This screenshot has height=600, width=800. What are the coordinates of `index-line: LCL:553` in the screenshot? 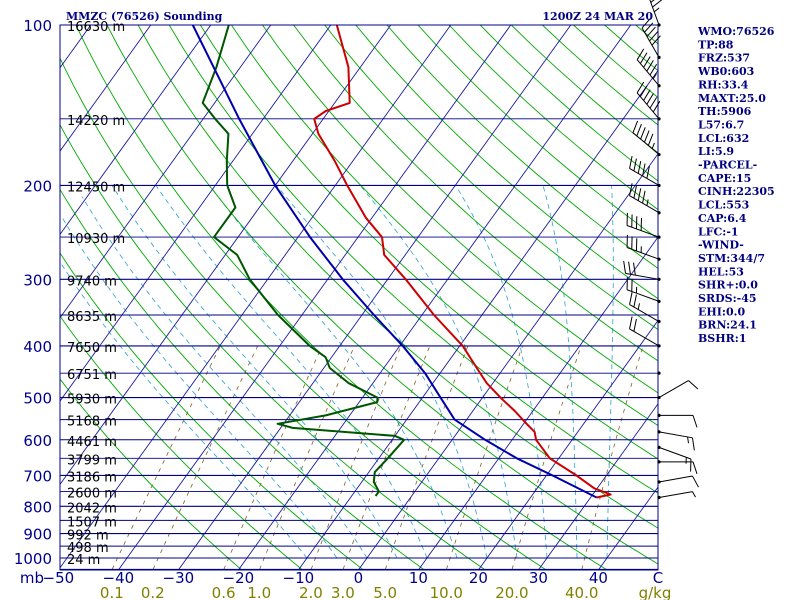 It's located at (723, 205).